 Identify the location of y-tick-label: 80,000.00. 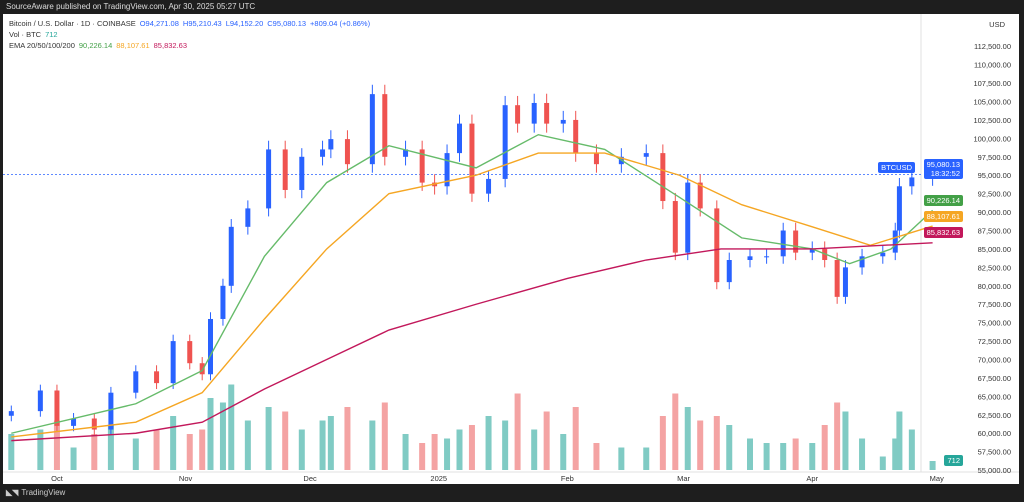
(994, 286).